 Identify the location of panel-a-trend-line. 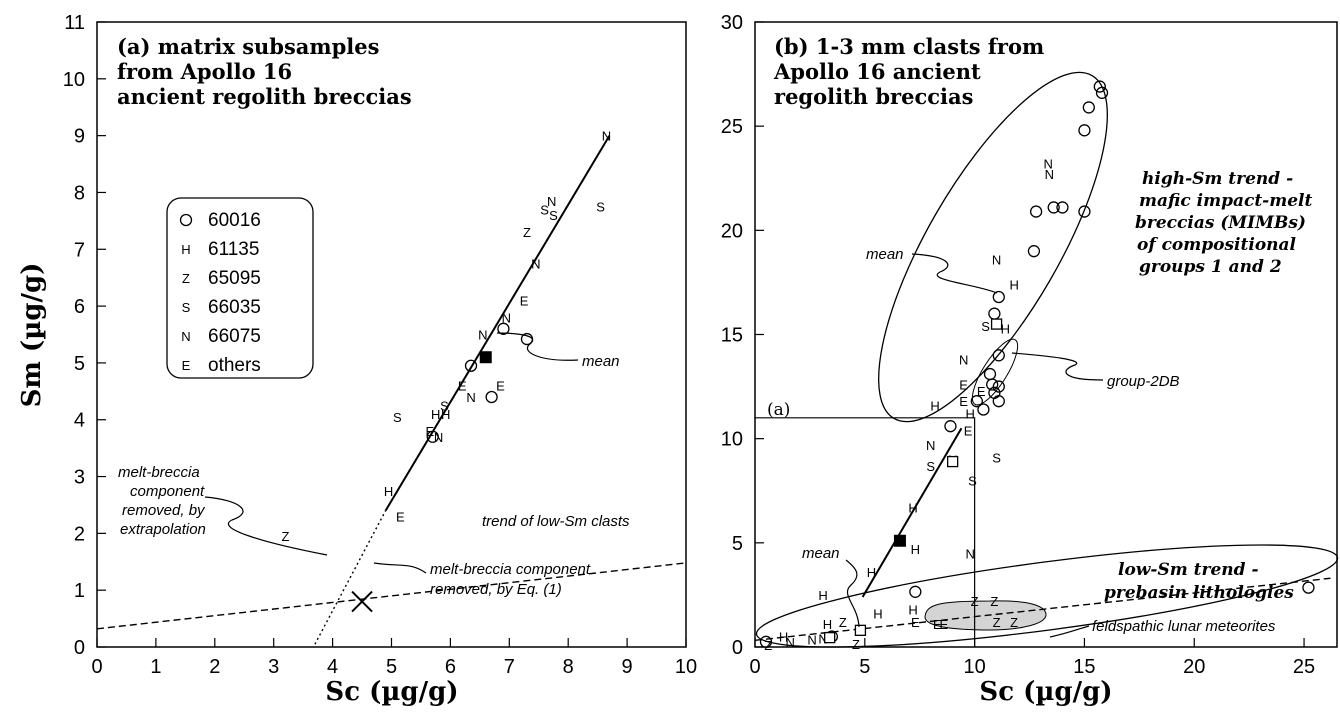
(497, 323).